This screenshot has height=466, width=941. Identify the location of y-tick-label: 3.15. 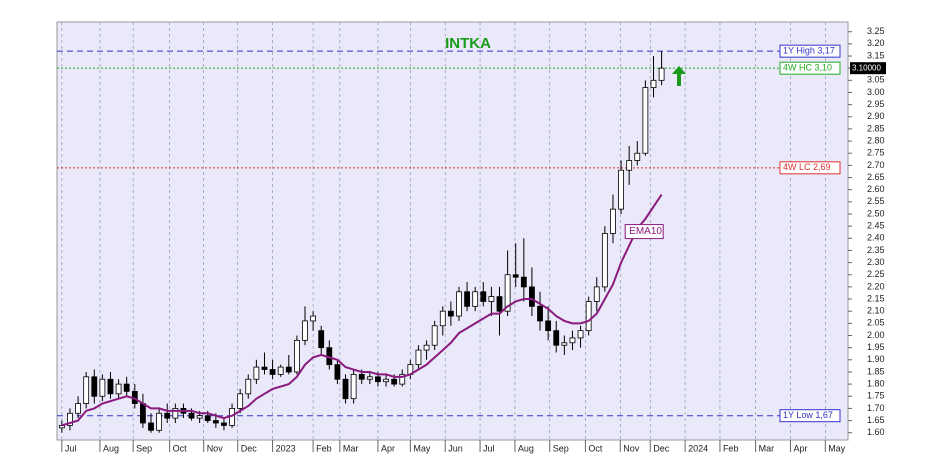
(876, 55).